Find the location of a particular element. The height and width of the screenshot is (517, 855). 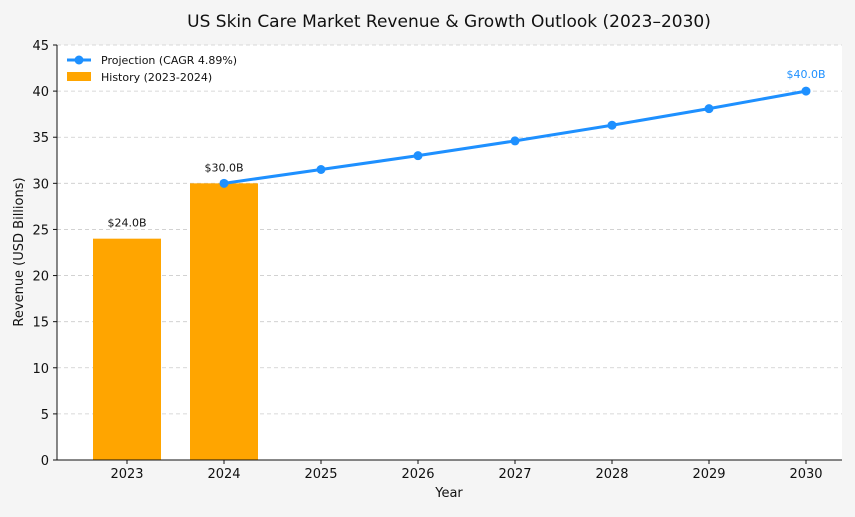

x-tick-label: 2030 is located at coordinates (805, 474).